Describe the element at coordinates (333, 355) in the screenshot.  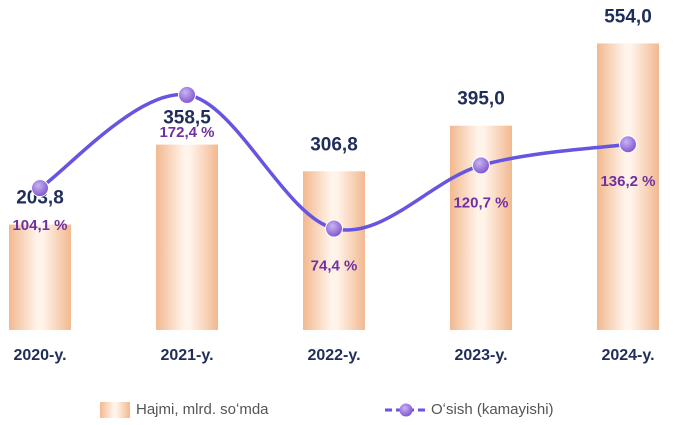
I see `x-tick-label: 2022-y.` at that location.